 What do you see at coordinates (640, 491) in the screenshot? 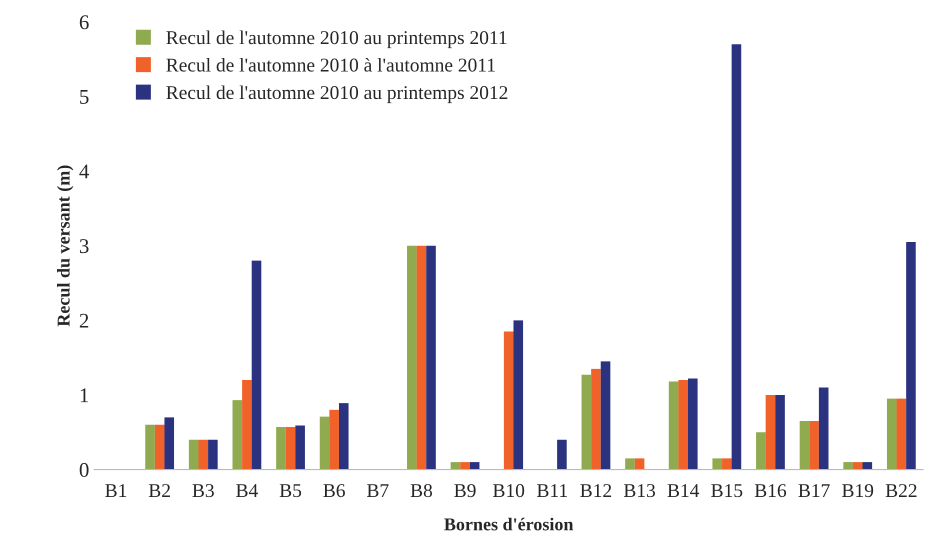
I see `x-tick-label: B13` at bounding box center [640, 491].